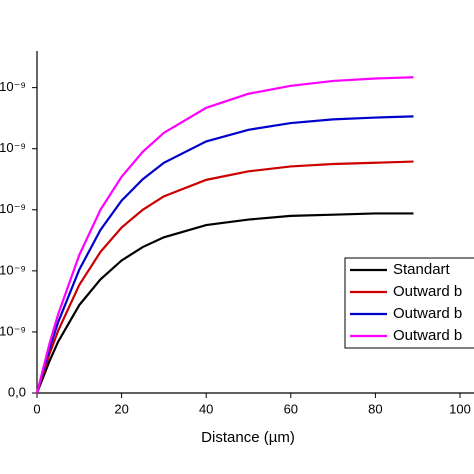 Image resolution: width=474 pixels, height=474 pixels. Describe the element at coordinates (248, 437) in the screenshot. I see `x-axis-label: Distance (µm)` at that location.